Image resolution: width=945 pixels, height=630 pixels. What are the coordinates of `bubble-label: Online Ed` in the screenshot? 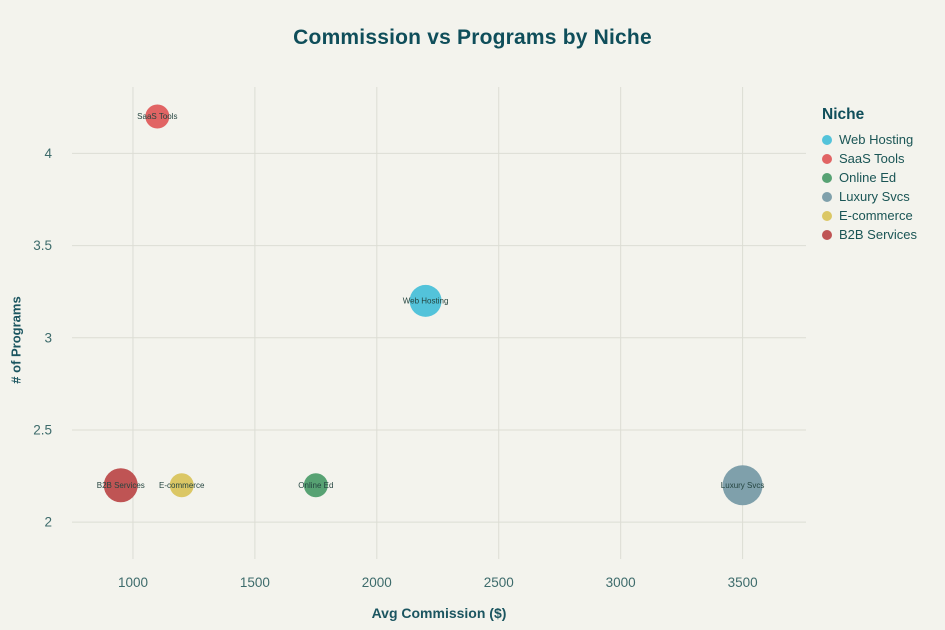 It's located at (315, 485).